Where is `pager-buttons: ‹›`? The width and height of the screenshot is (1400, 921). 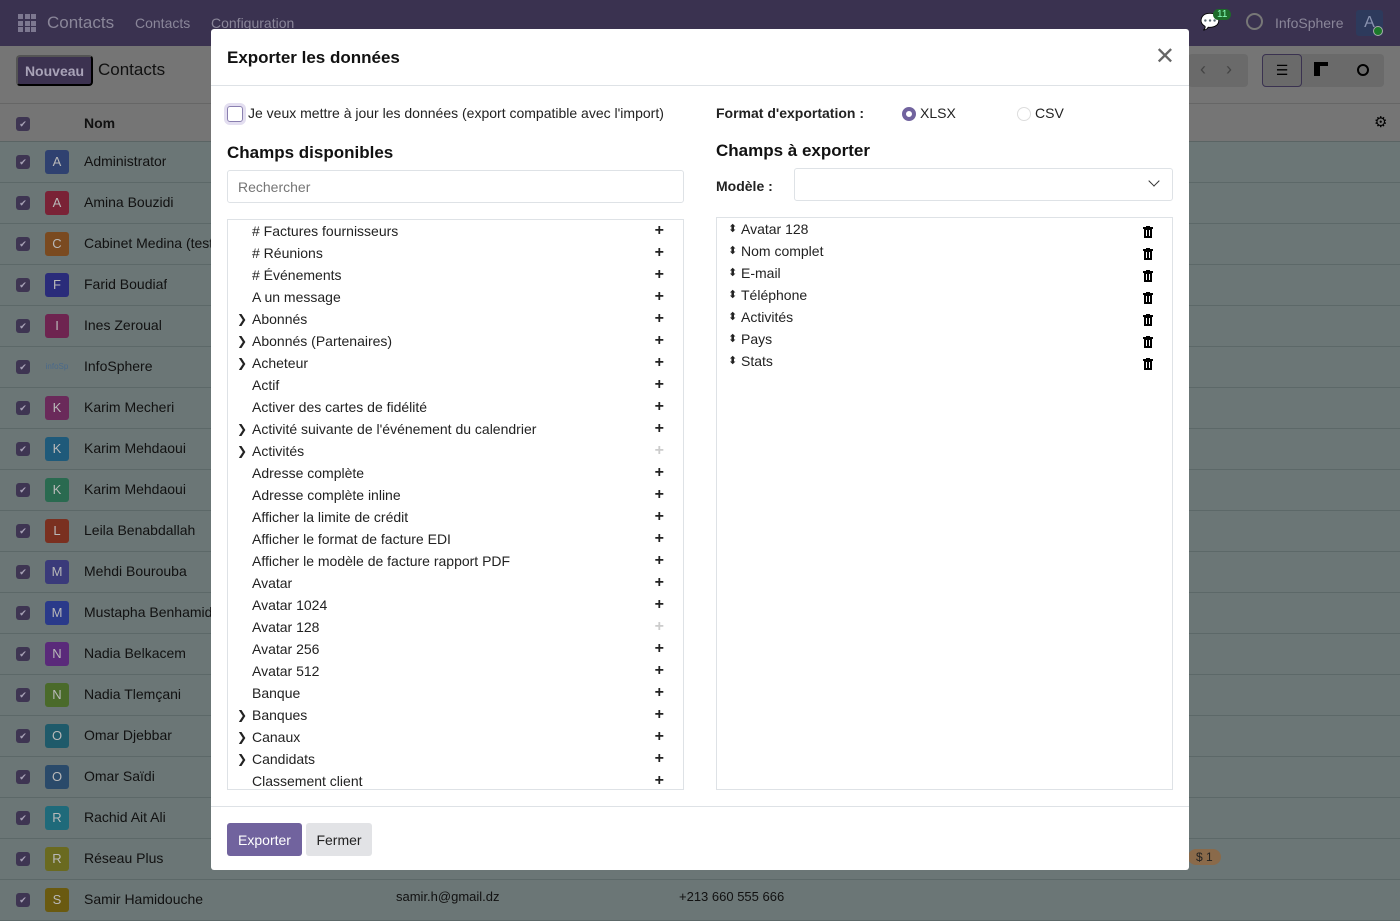
pager-buttons: ‹› is located at coordinates (1218, 70).